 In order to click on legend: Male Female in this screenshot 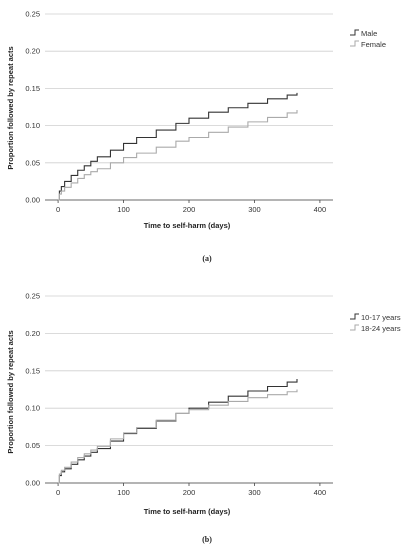, I will do `click(368, 39)`.